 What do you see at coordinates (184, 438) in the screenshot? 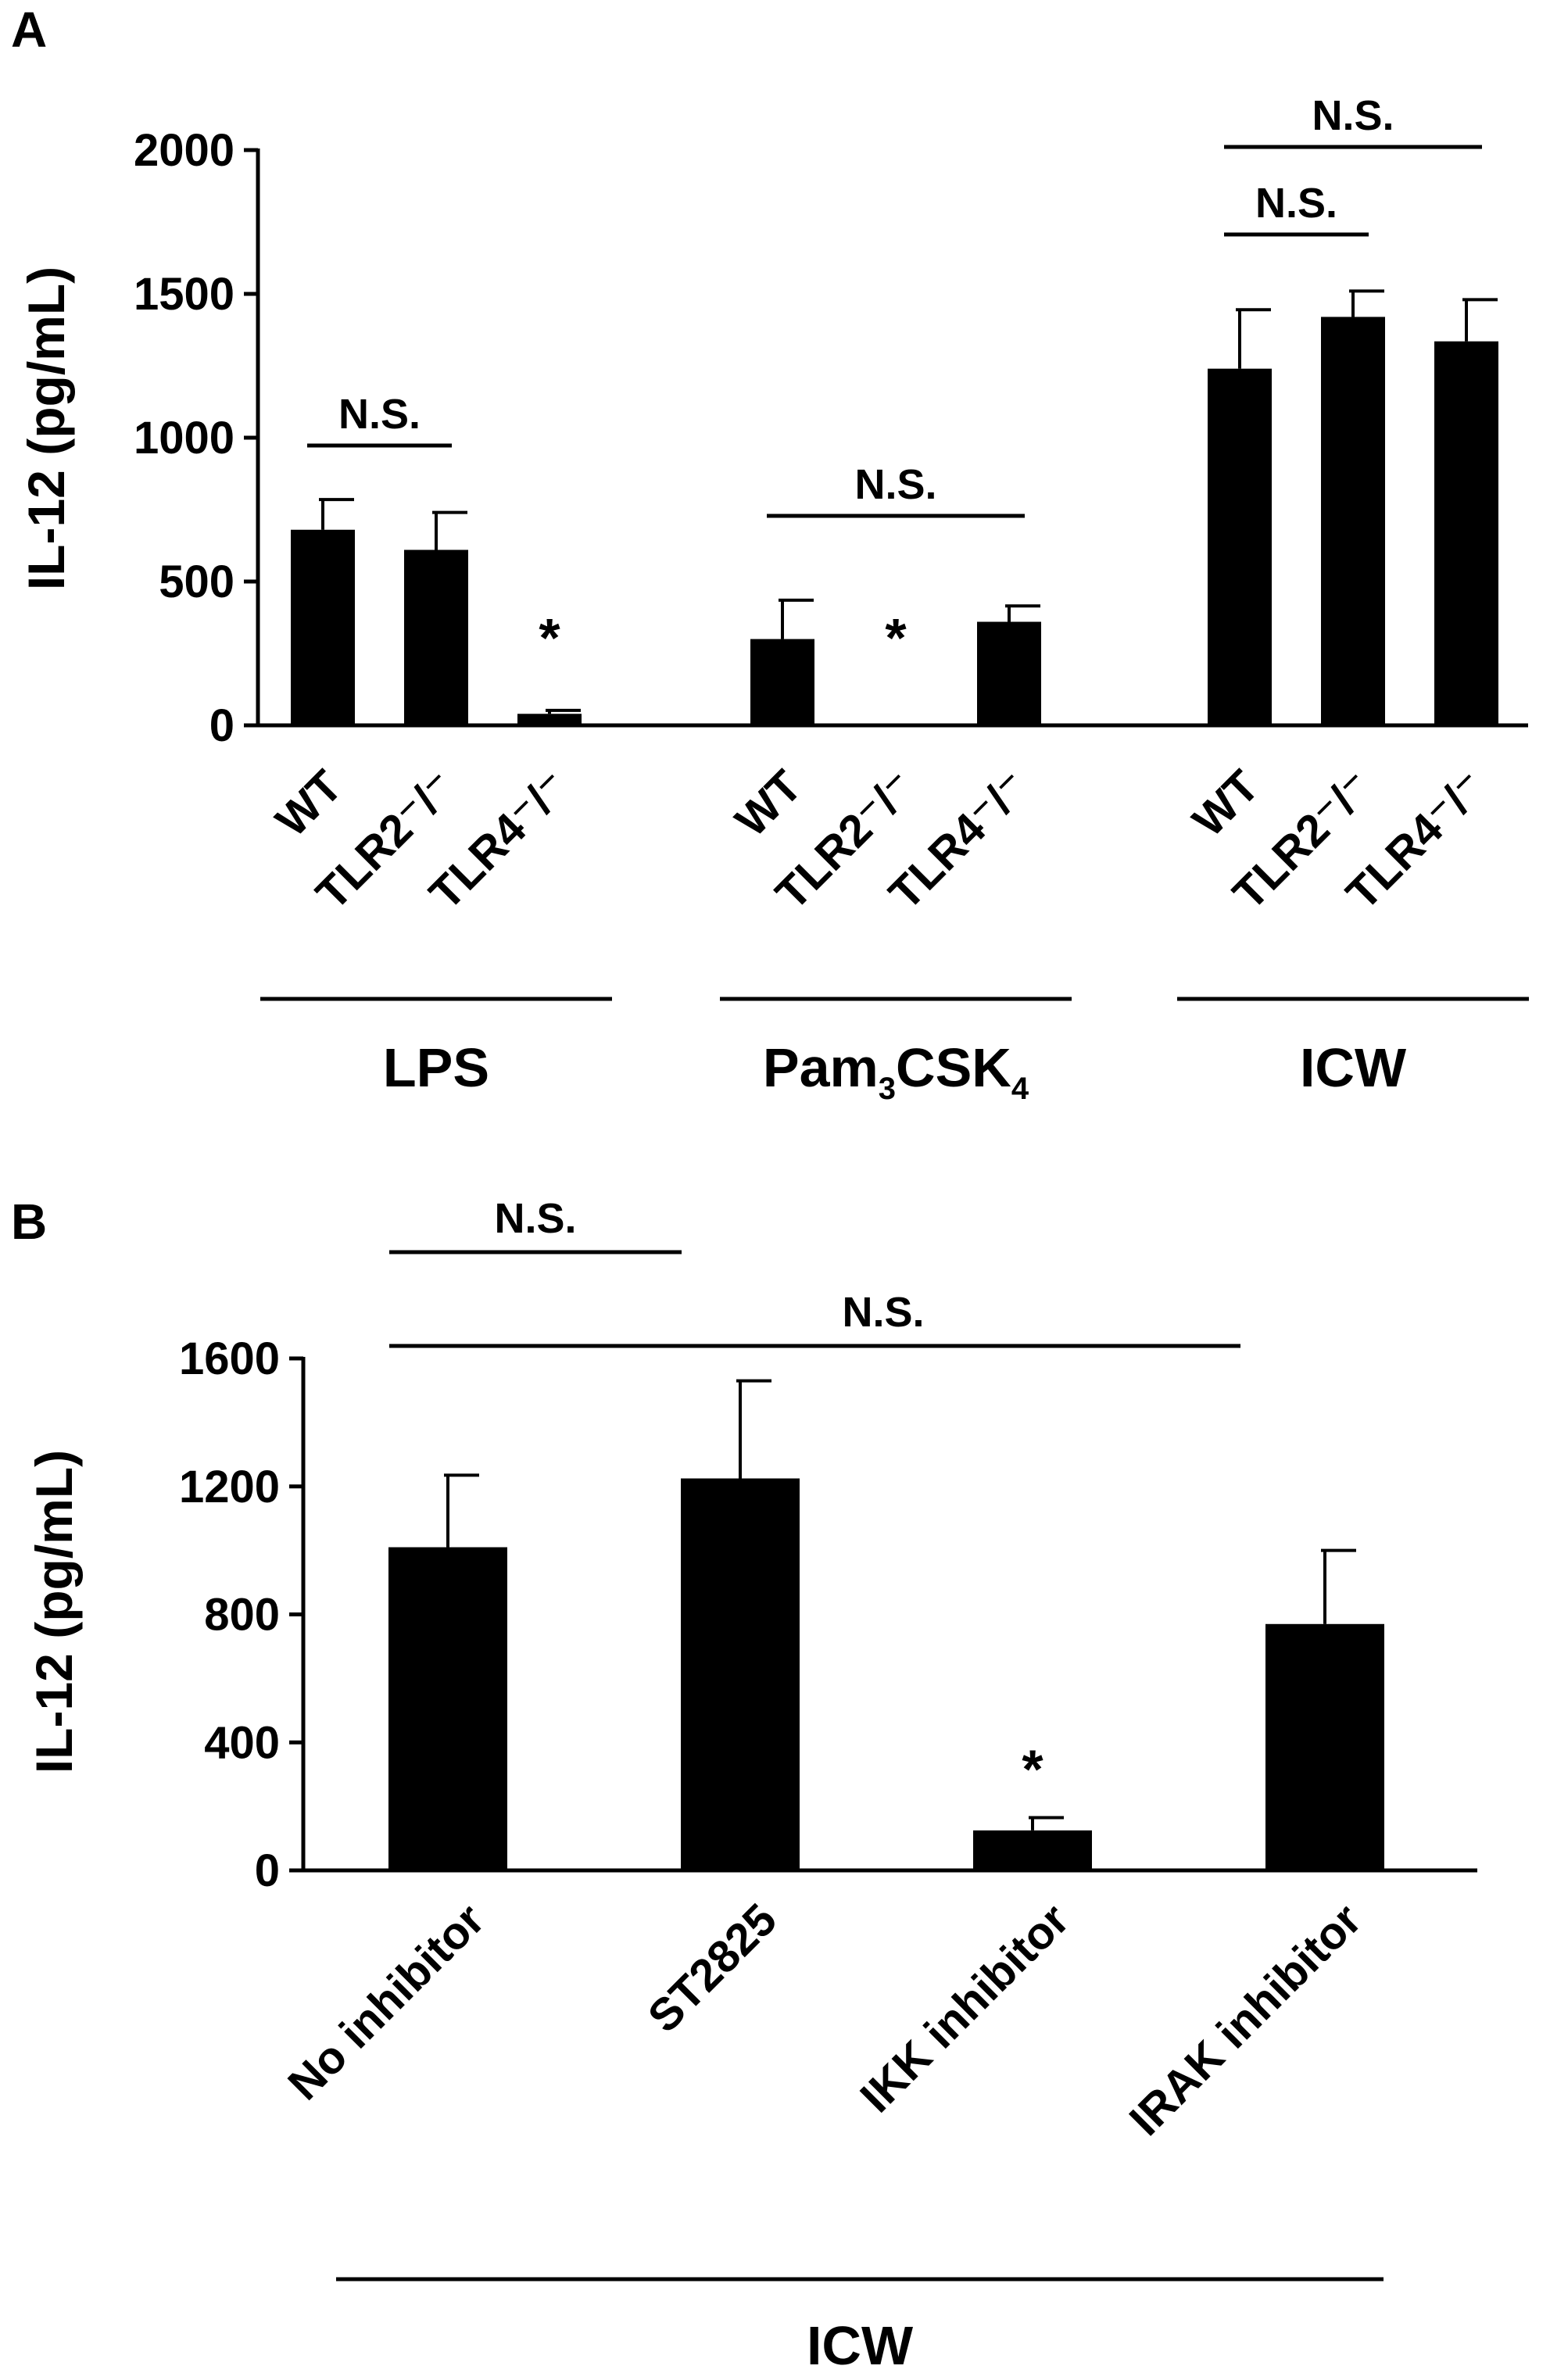
I see `y-tick-label: 1000` at bounding box center [184, 438].